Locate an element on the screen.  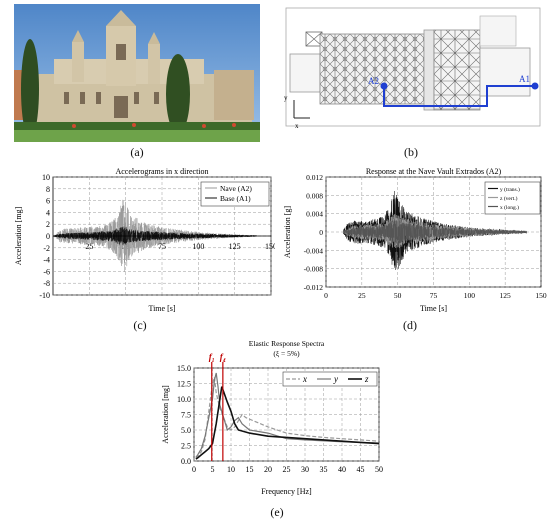
y-tick-label: 2.5 is located at coordinates (186, 446).